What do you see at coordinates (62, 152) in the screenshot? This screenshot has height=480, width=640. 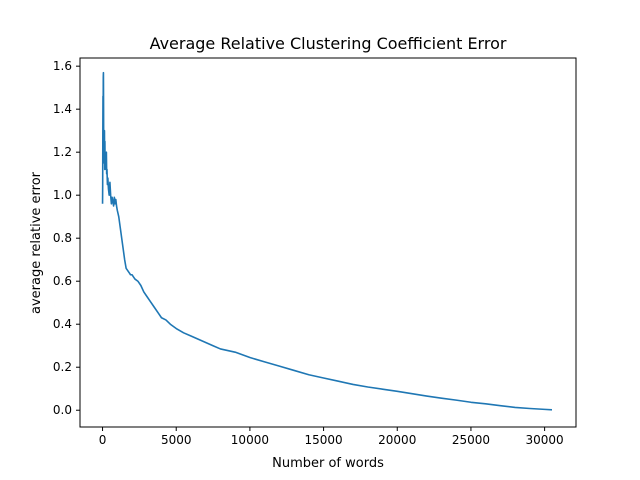 I see `y-tick-label: 1.2` at bounding box center [62, 152].